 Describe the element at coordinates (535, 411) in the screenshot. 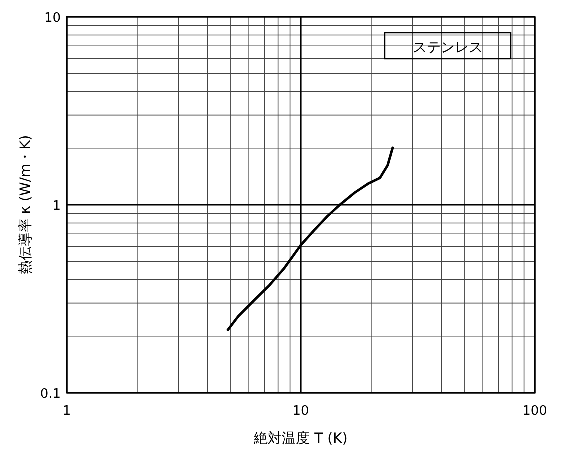

I see `x-tick-label: 100` at that location.